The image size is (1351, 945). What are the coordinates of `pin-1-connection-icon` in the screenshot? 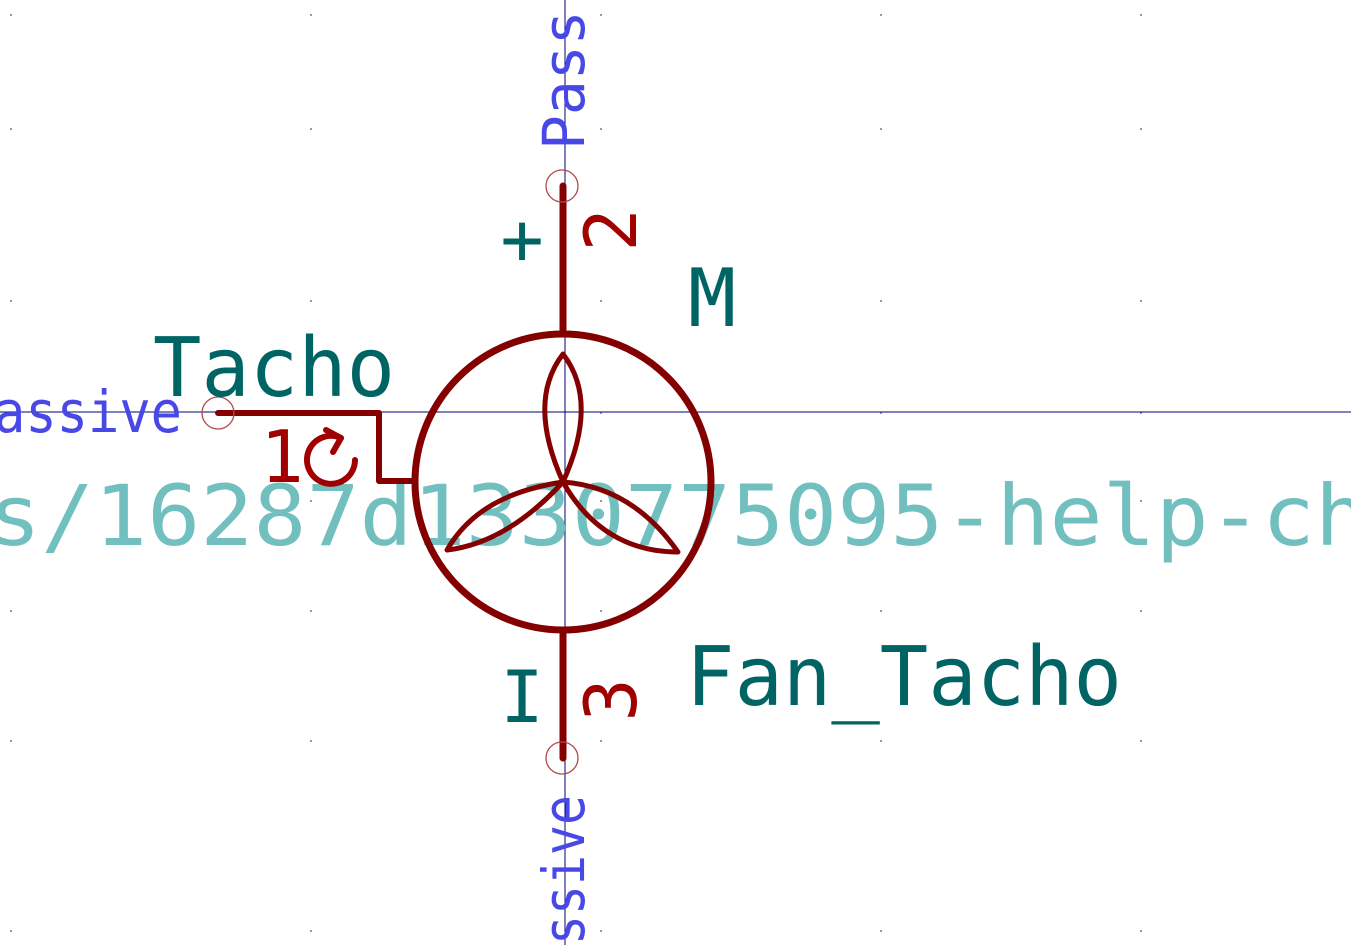 It's located at (218, 413).